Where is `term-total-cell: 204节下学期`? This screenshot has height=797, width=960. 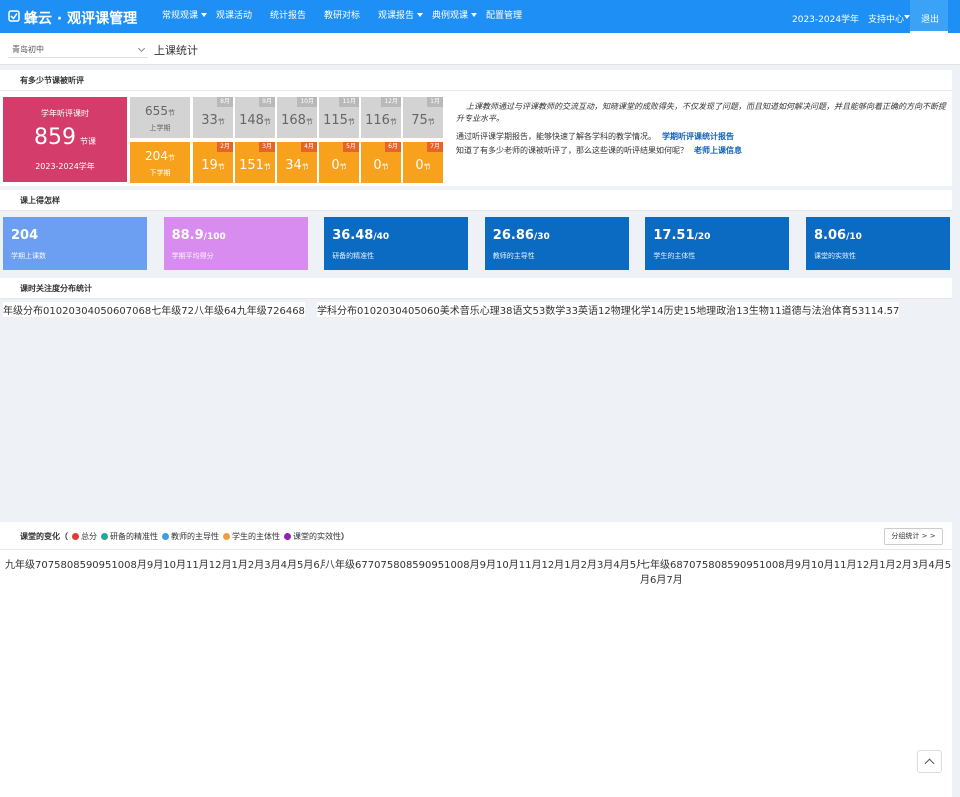 term-total-cell: 204节下学期 is located at coordinates (160, 162).